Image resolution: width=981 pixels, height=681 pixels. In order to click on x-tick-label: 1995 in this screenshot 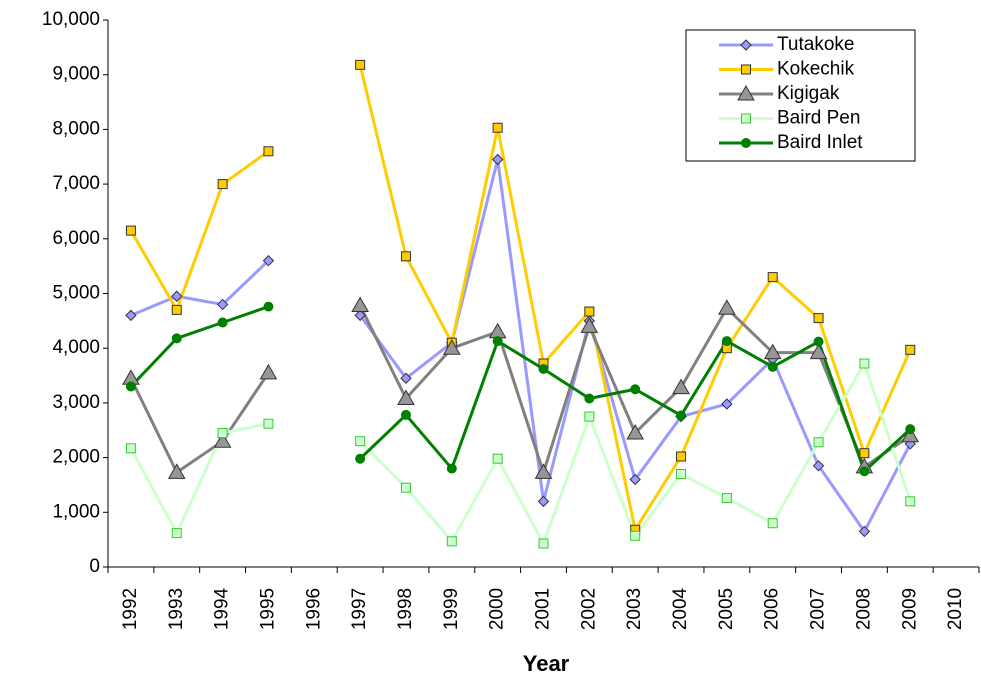, I will do `click(267, 609)`.